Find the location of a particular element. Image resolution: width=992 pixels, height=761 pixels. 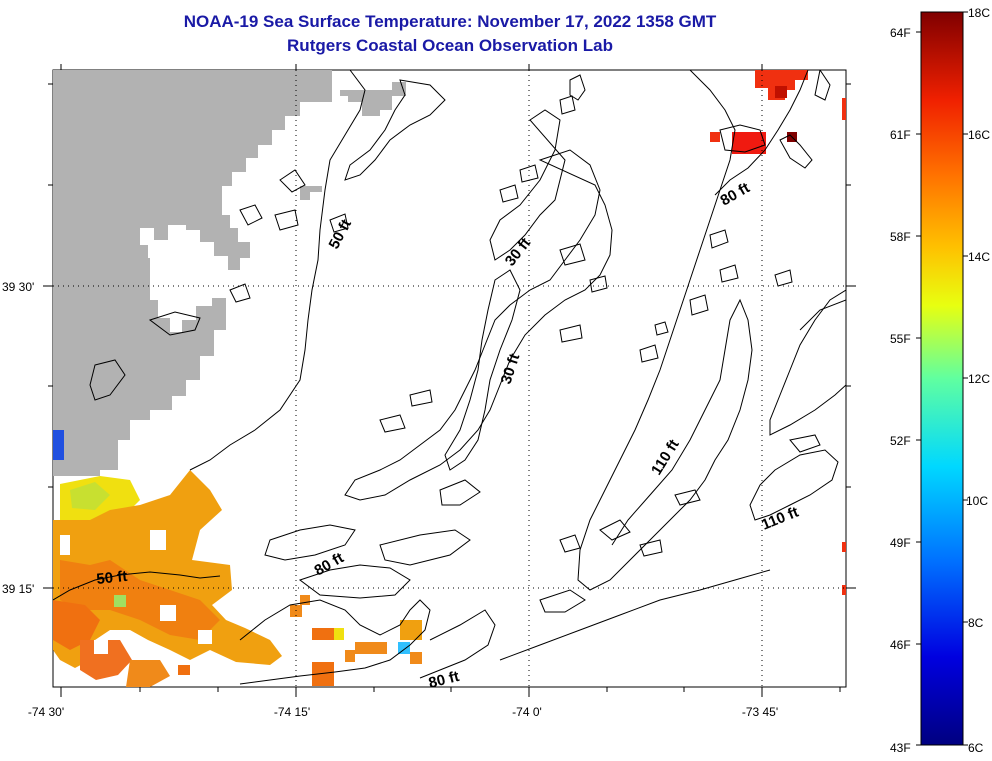

colorbar-label-c: 8C is located at coordinates (976, 623).